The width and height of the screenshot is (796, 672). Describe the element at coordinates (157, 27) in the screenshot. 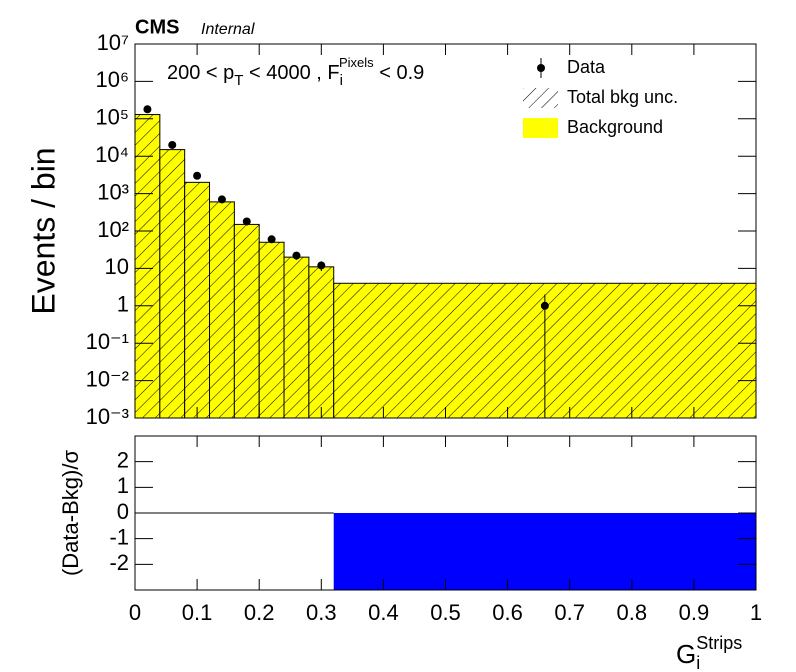

I see `cms-label: CMS` at that location.